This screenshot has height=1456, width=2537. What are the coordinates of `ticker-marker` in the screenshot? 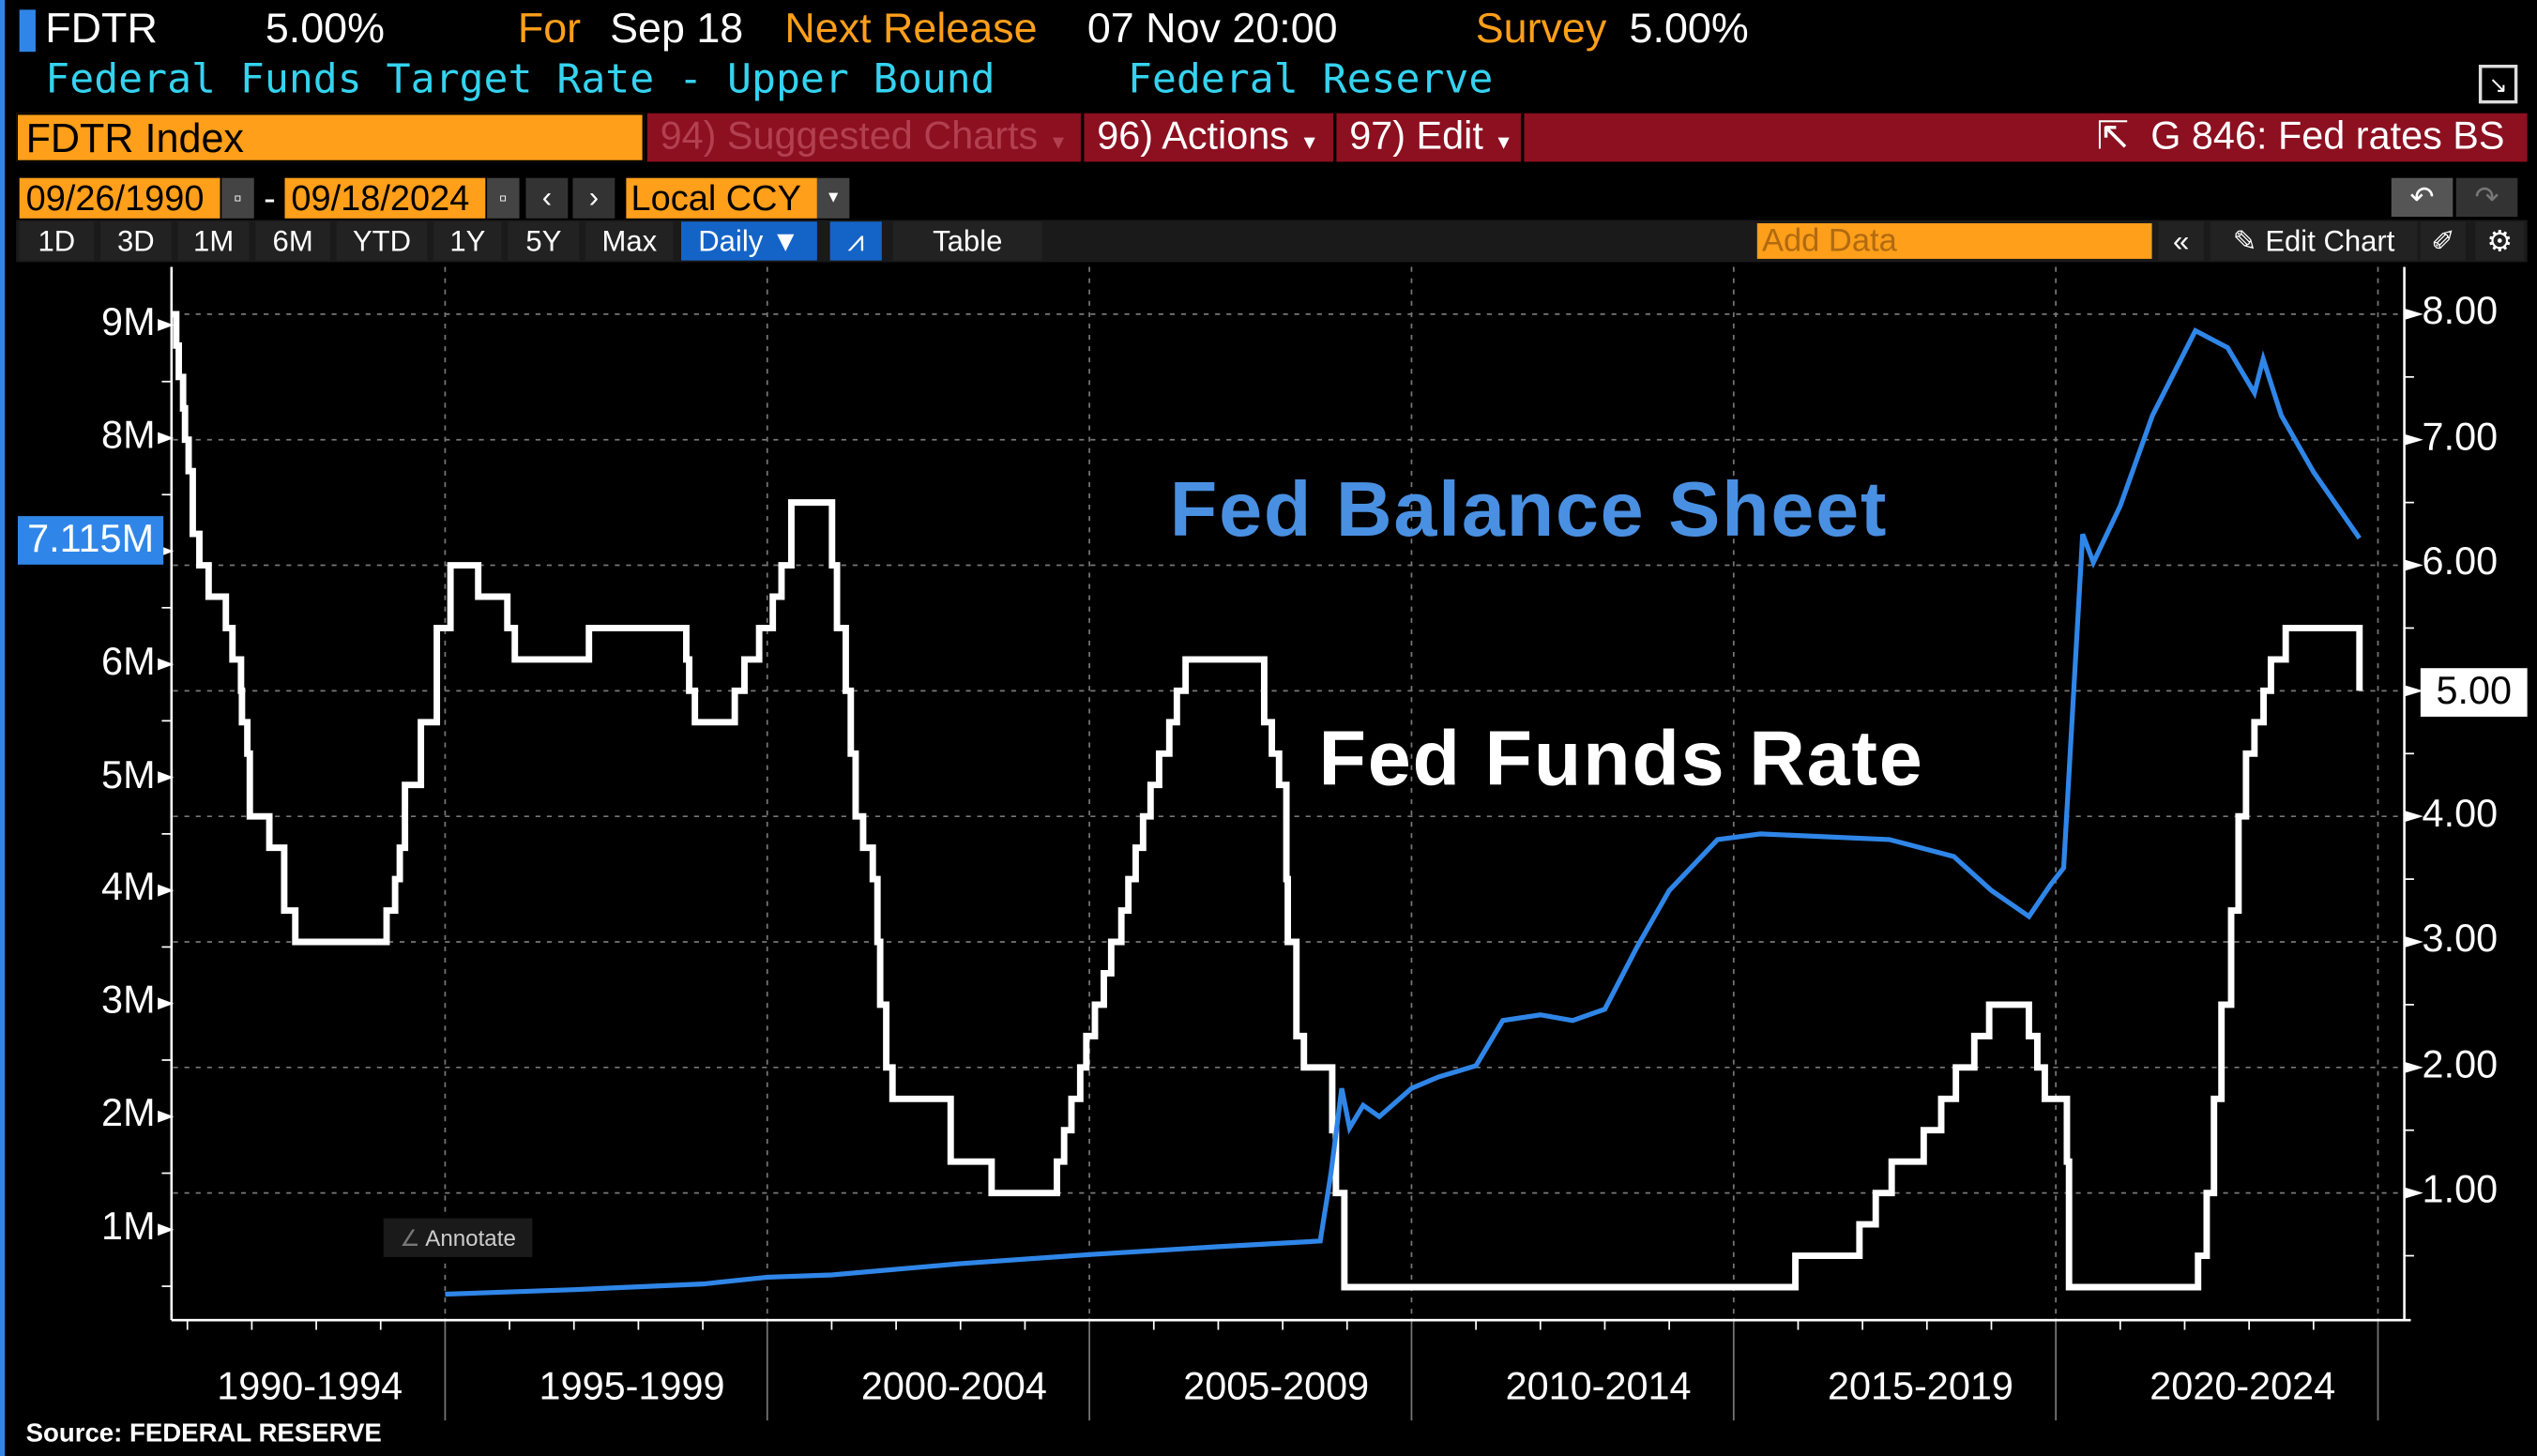 It's located at (27, 31).